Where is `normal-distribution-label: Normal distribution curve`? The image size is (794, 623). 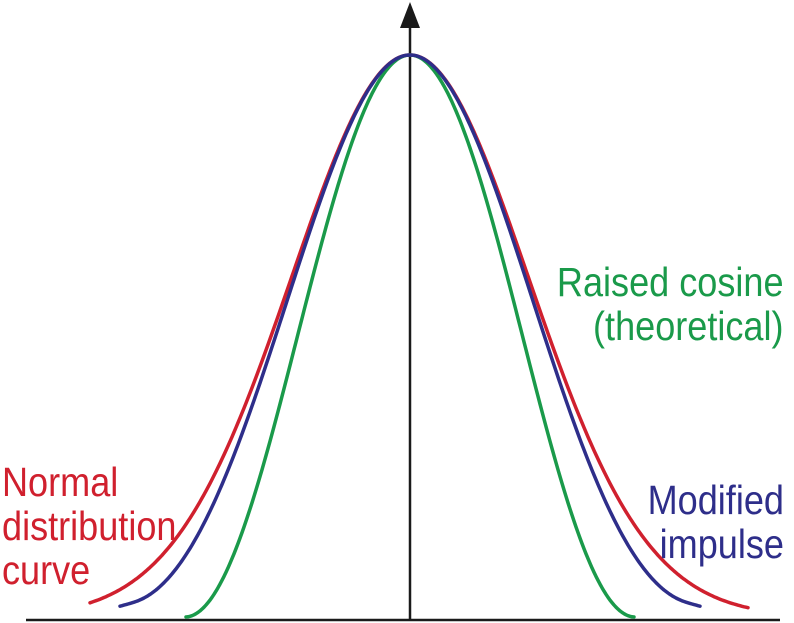 normal-distribution-label: Normal distribution curve is located at coordinates (89, 526).